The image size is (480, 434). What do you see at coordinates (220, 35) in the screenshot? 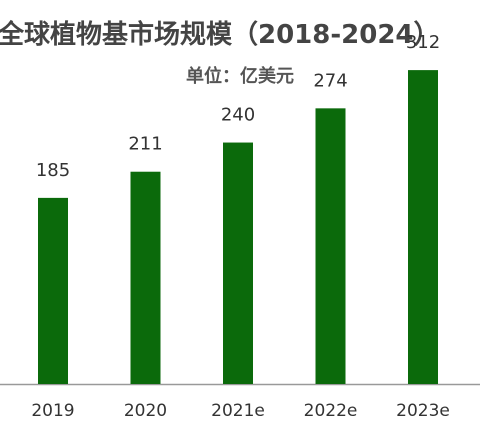
I see `chart-title: 全球植物基市场规模（2018-2024）` at bounding box center [220, 35].